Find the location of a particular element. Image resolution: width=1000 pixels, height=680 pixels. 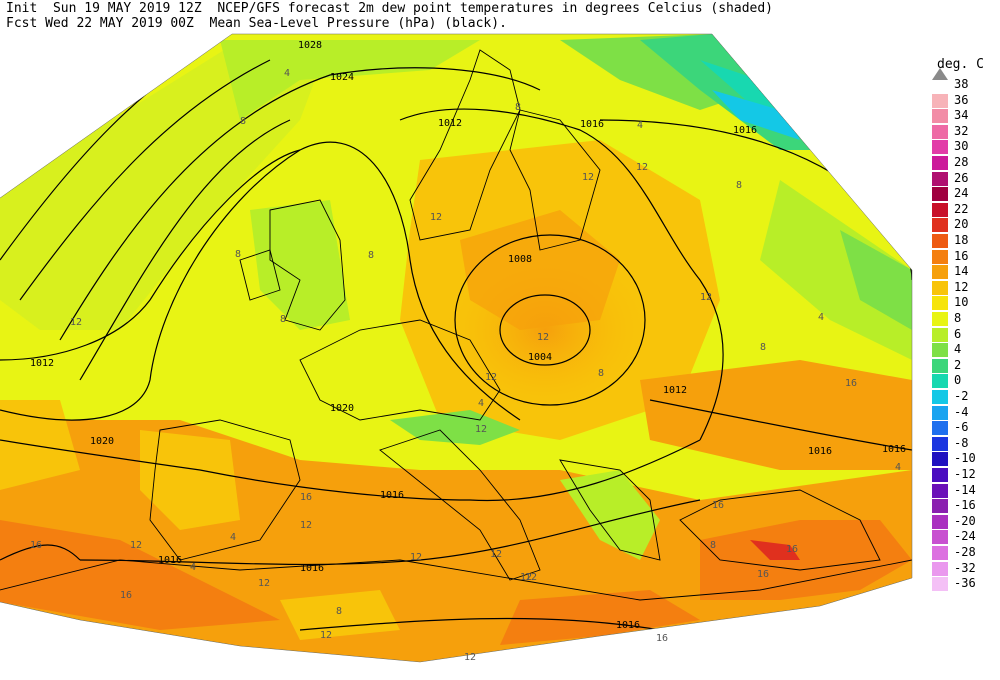

colorbar-label: -2 is located at coordinates (961, 396).